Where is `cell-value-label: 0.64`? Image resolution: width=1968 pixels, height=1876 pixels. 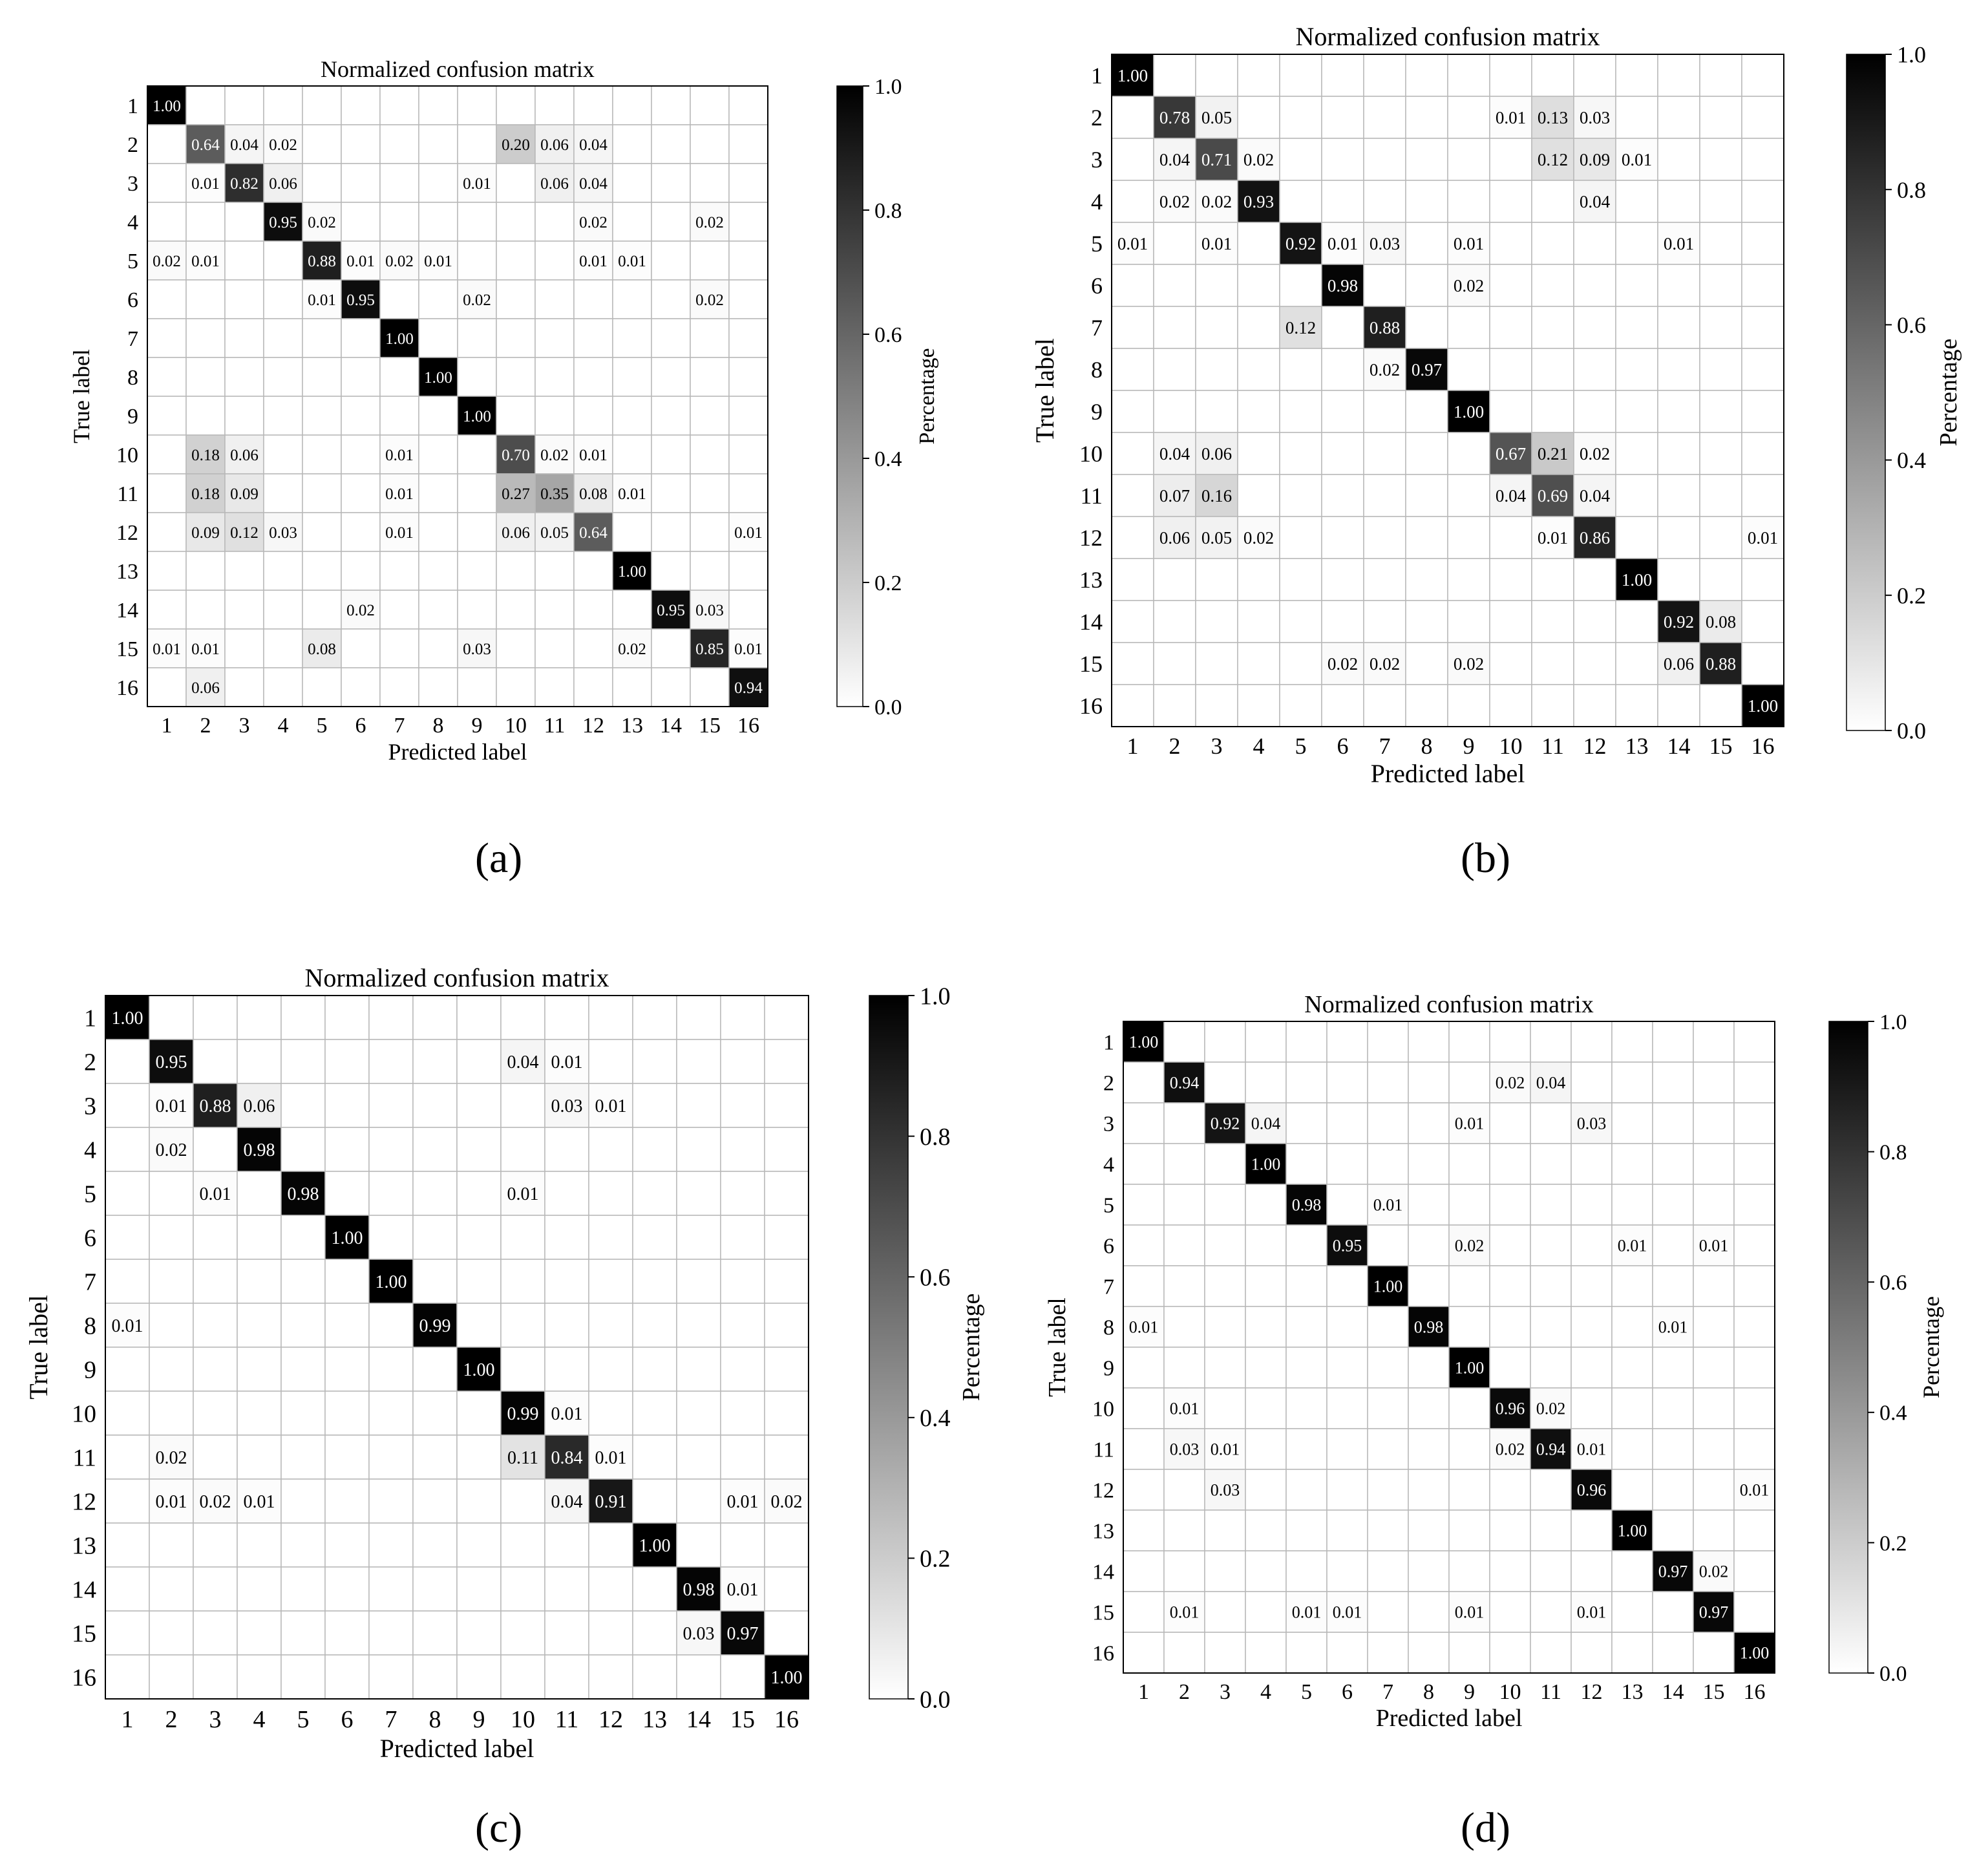
cell-value-label: 0.64 is located at coordinates (206, 145).